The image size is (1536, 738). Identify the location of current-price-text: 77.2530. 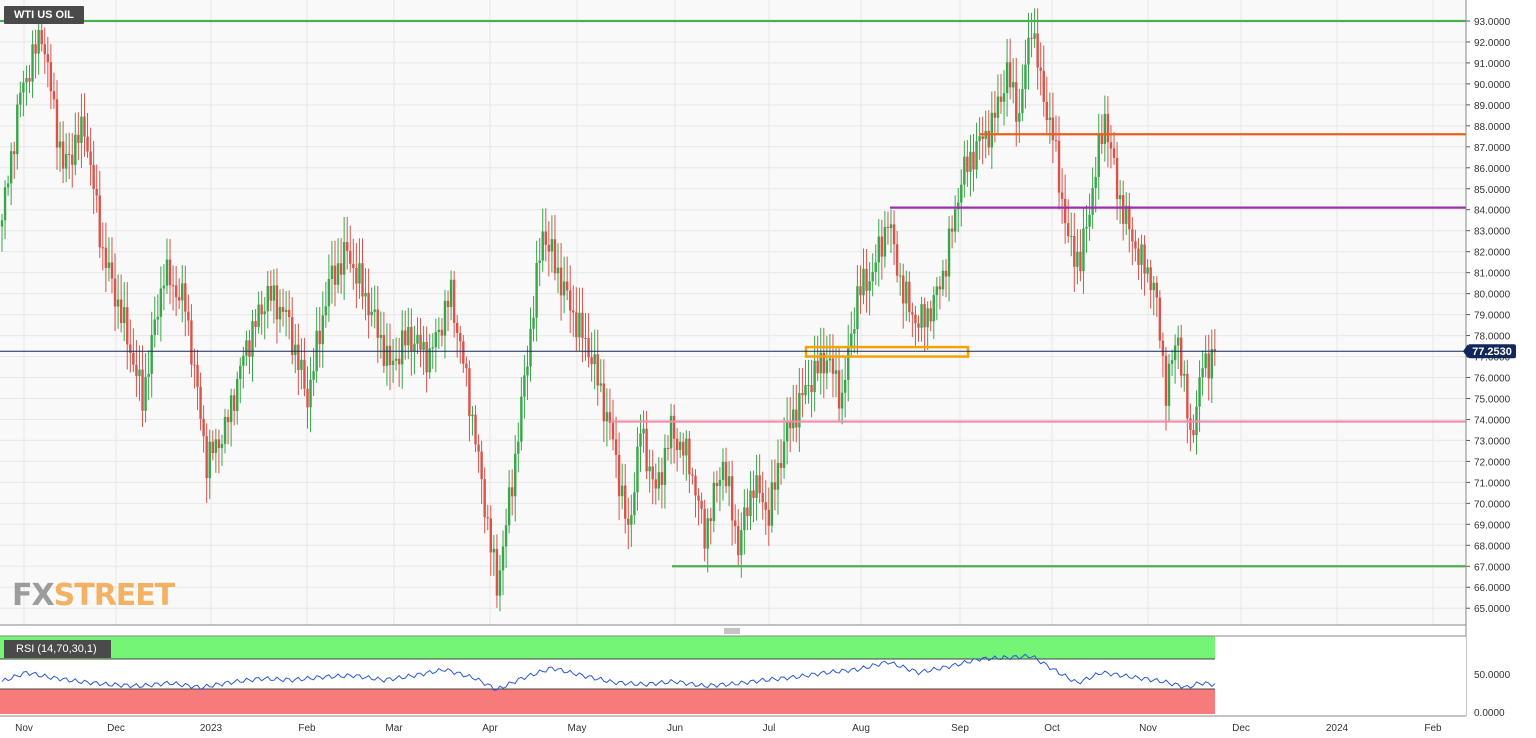
(1492, 352).